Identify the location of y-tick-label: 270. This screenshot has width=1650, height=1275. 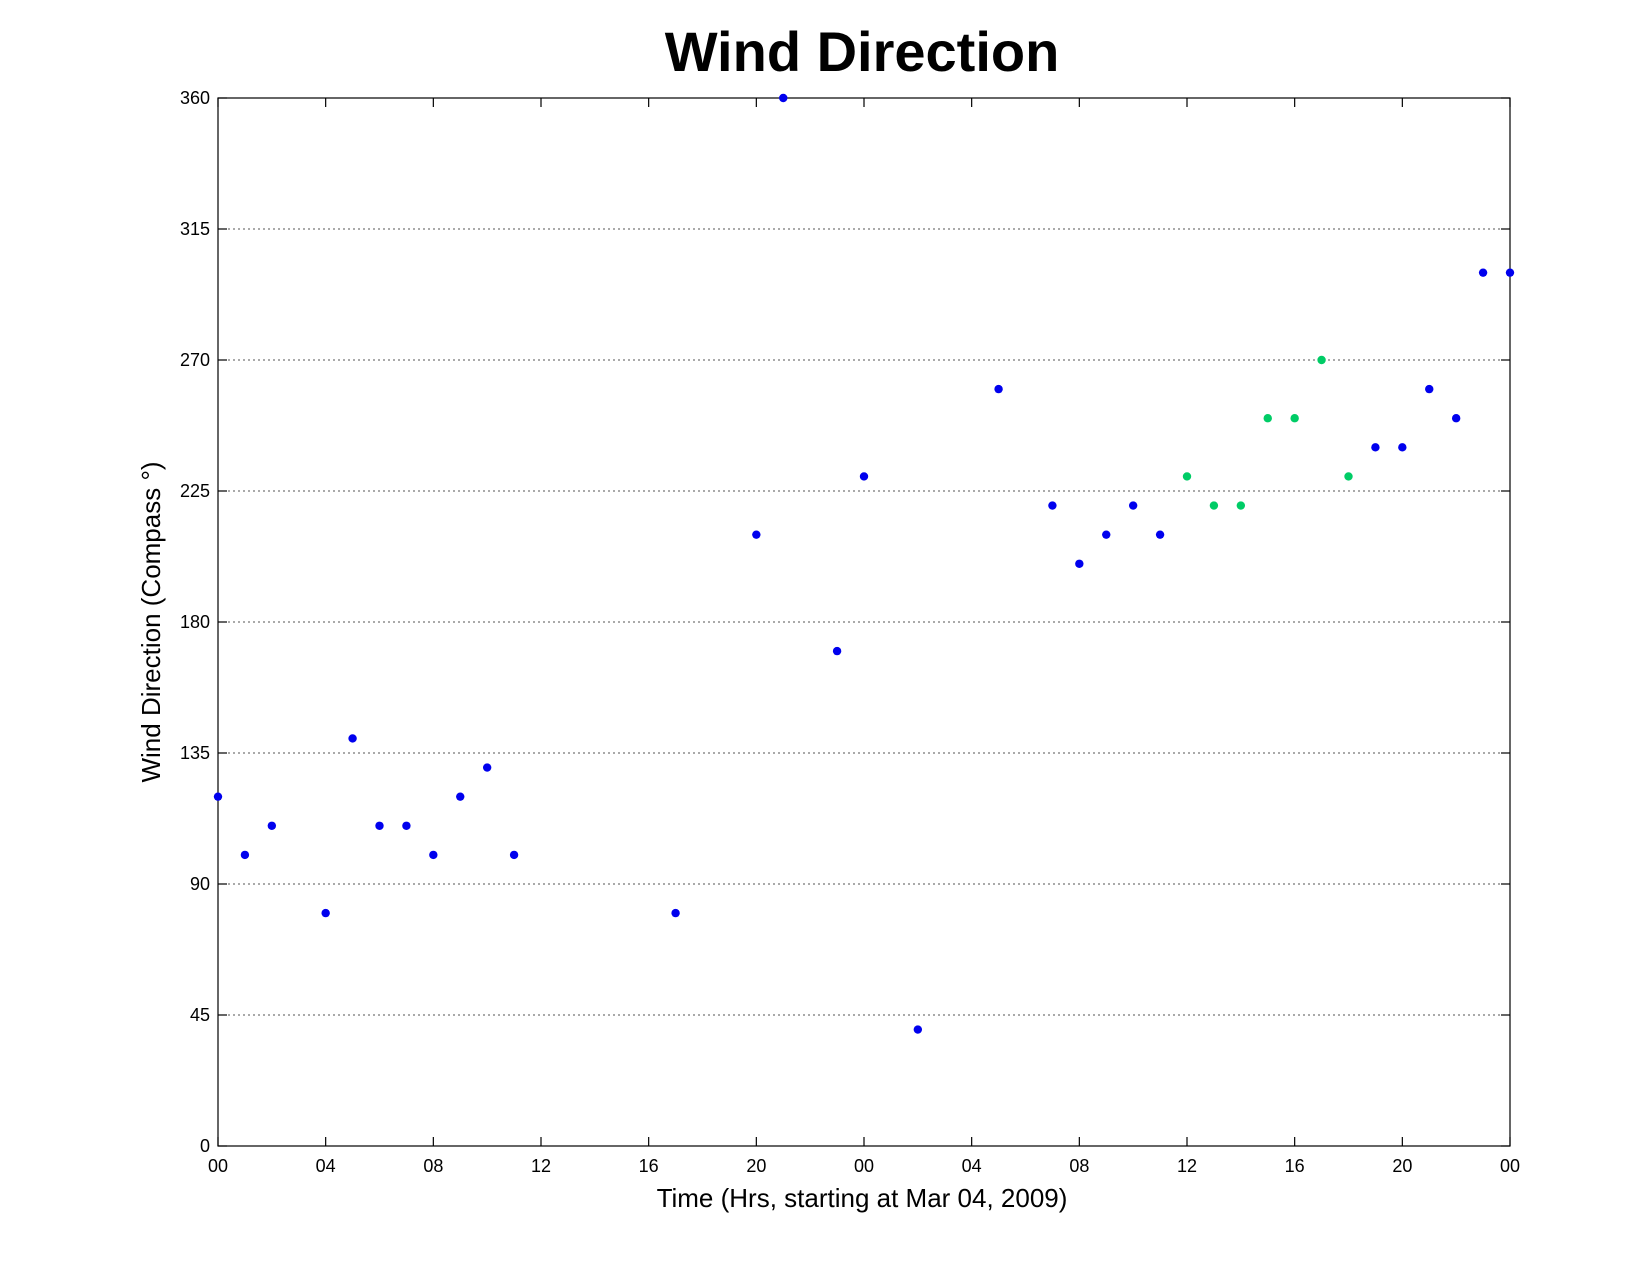
(195, 360).